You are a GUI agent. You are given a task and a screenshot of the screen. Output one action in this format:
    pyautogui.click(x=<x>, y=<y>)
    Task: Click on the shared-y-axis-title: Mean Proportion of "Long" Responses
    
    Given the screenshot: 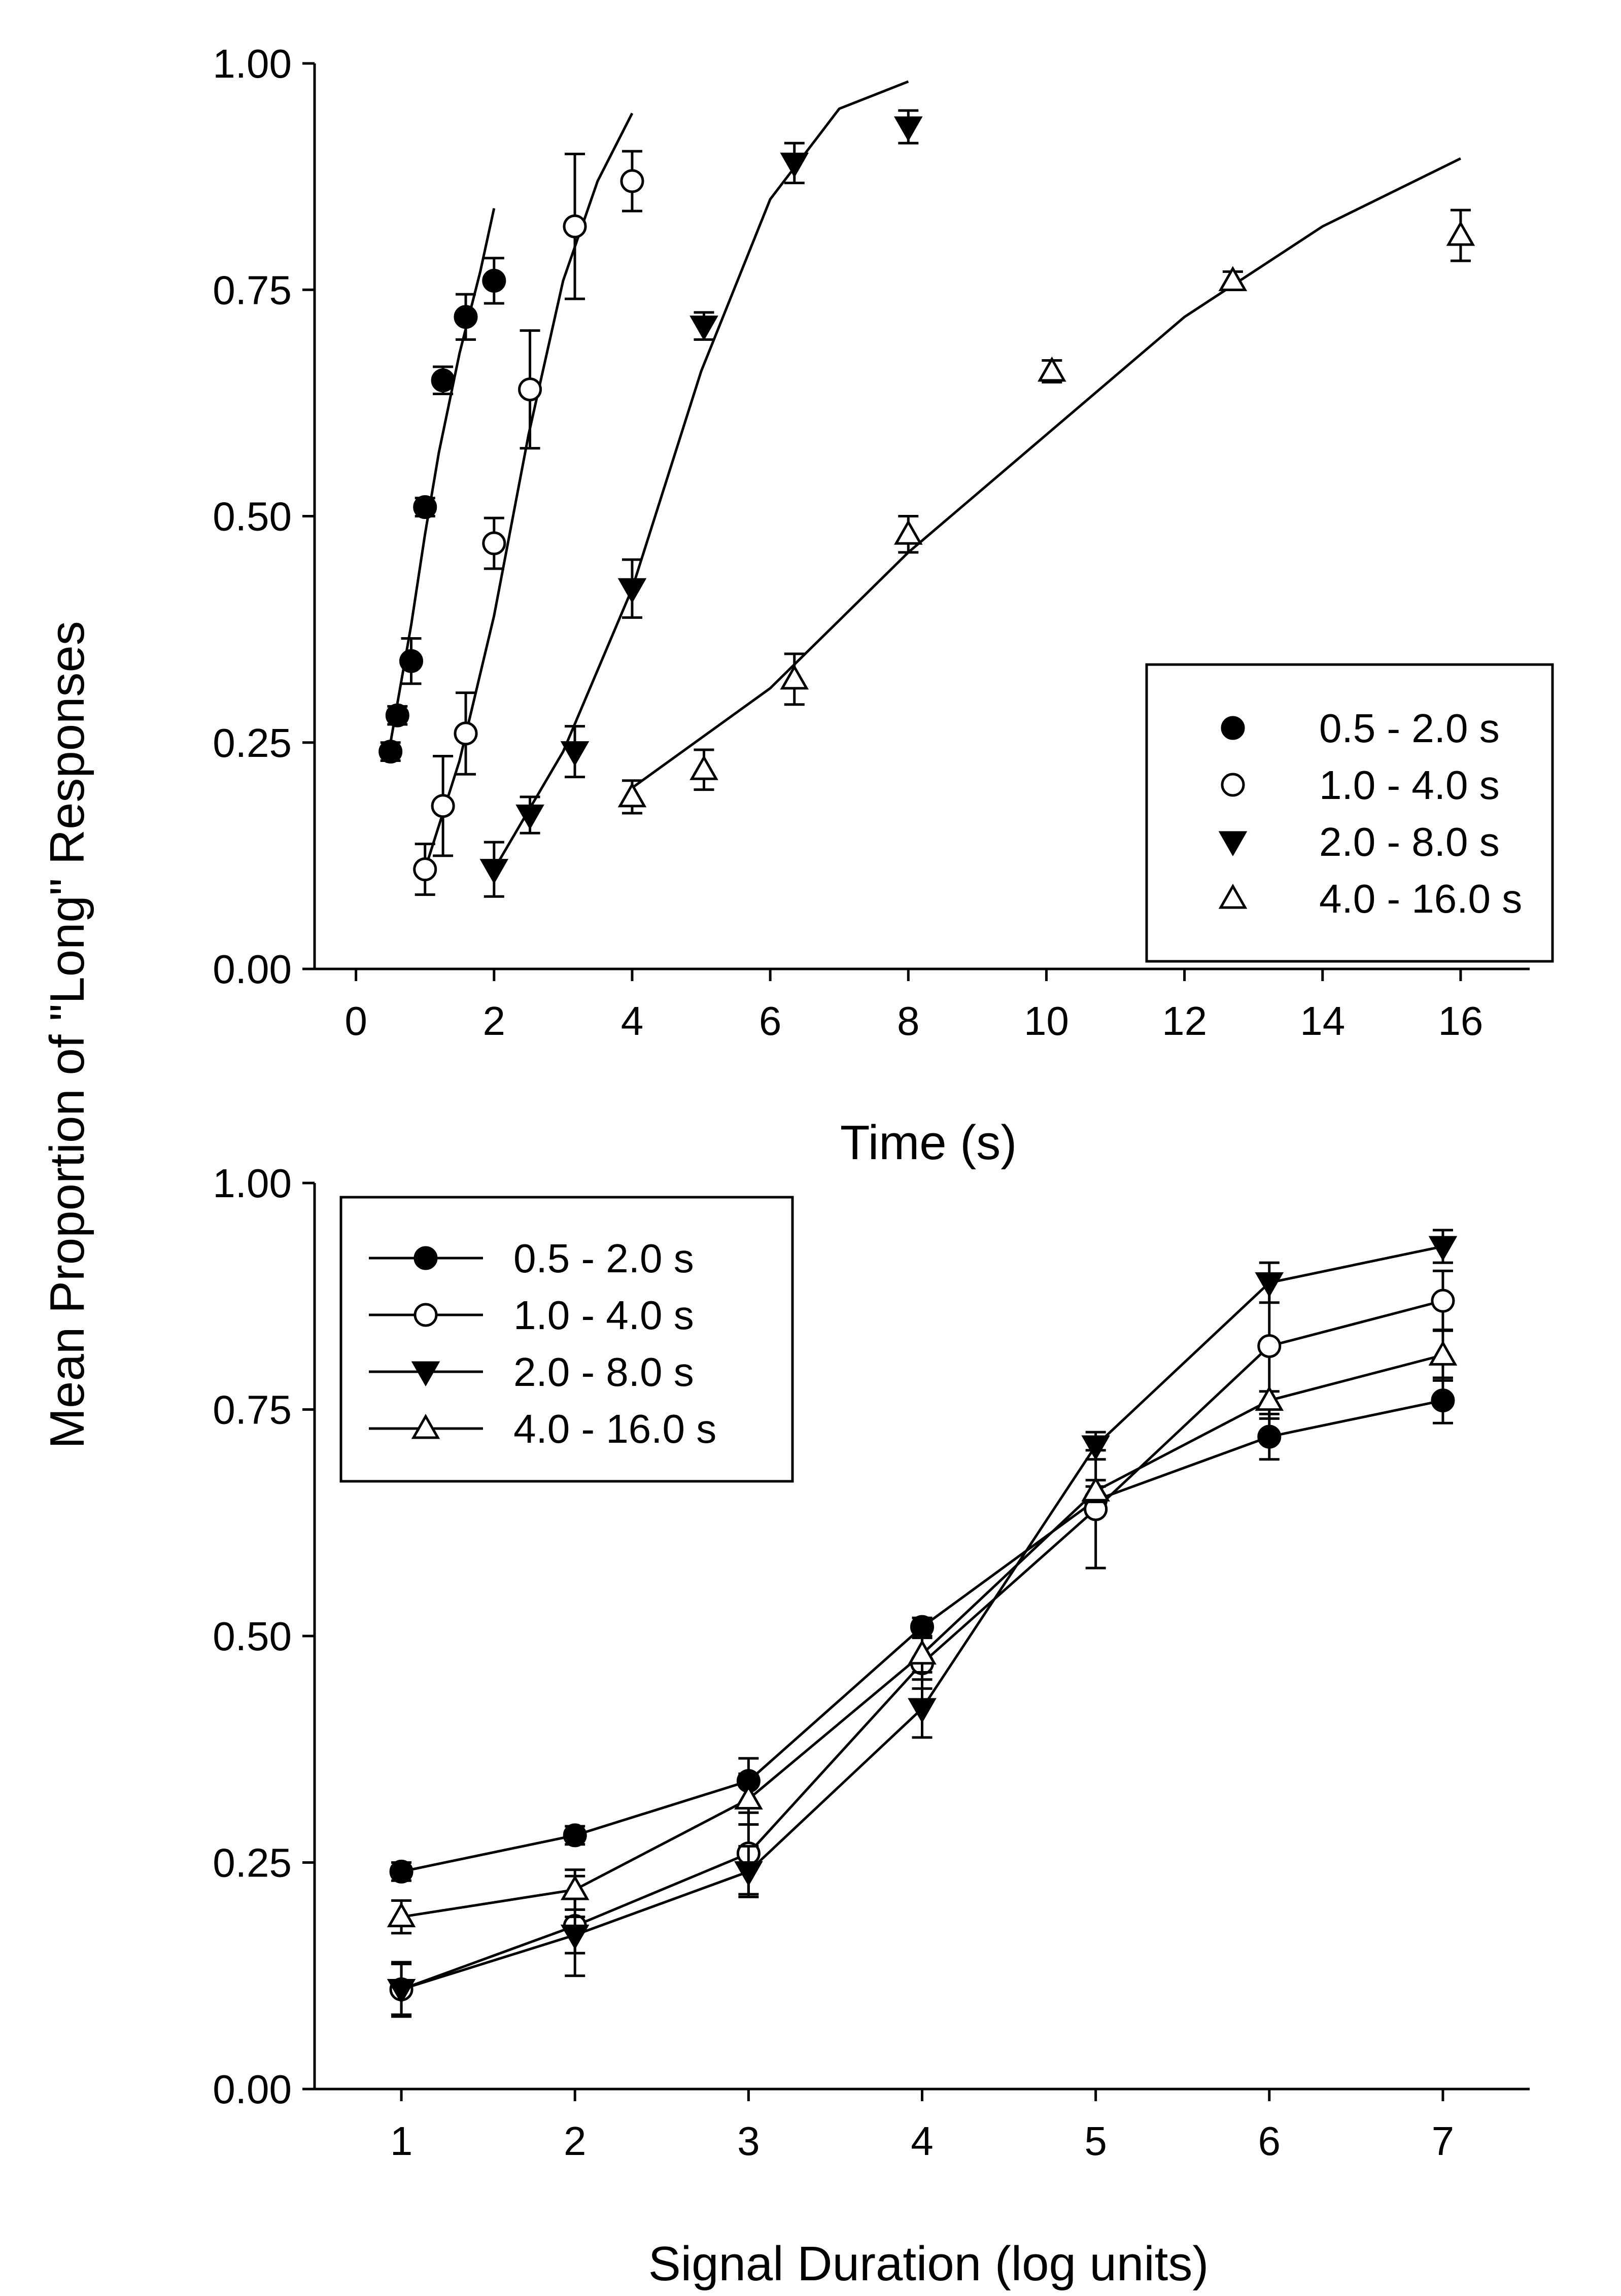 What is the action you would take?
    pyautogui.click(x=67, y=1035)
    